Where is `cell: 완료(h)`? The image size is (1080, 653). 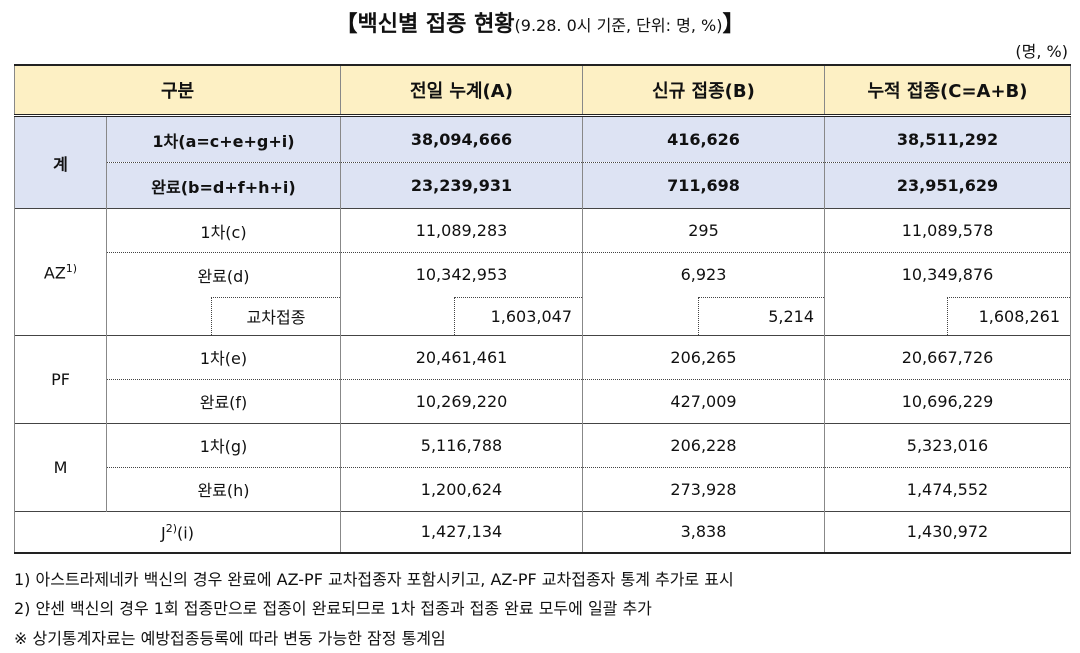 cell: 완료(h) is located at coordinates (223, 488).